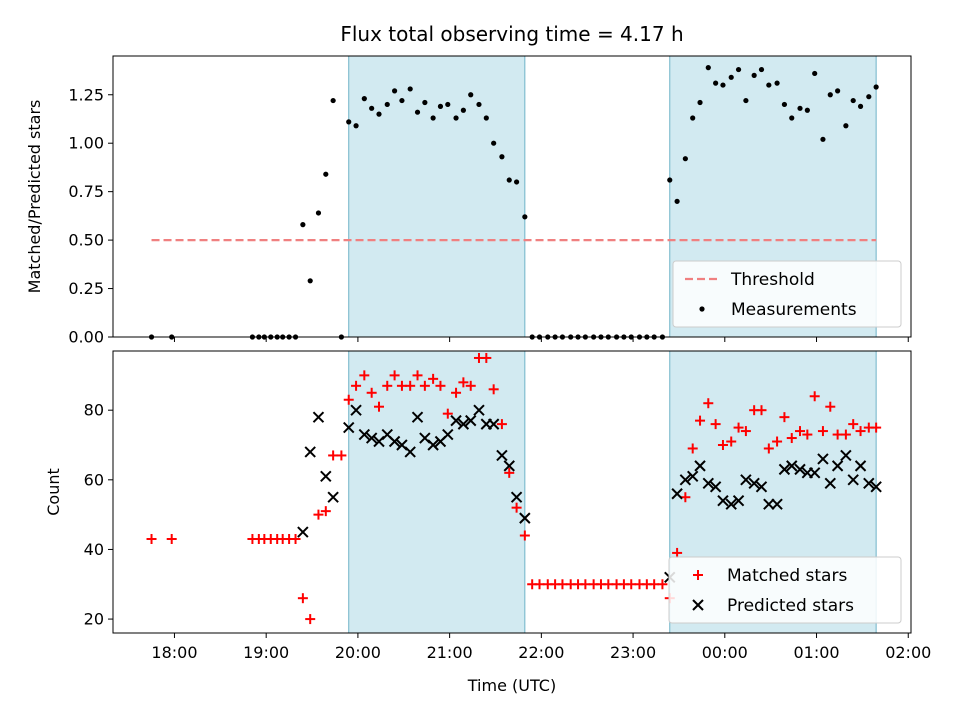 Image resolution: width=960 pixels, height=720 pixels. Describe the element at coordinates (787, 576) in the screenshot. I see `legend-label: Matched stars` at that location.